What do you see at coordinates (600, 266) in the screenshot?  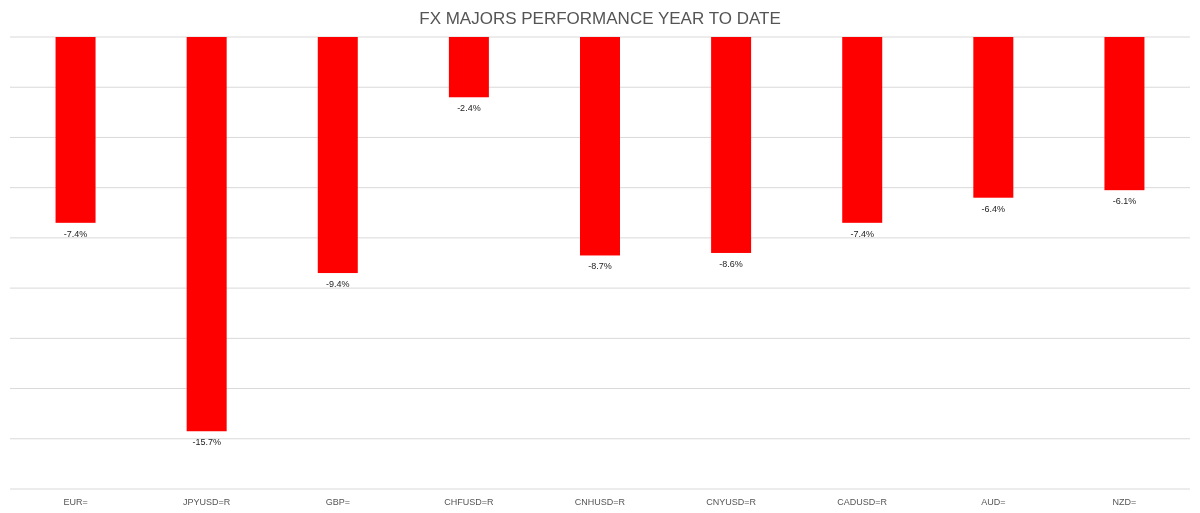 I see `data-label: -8.7%` at bounding box center [600, 266].